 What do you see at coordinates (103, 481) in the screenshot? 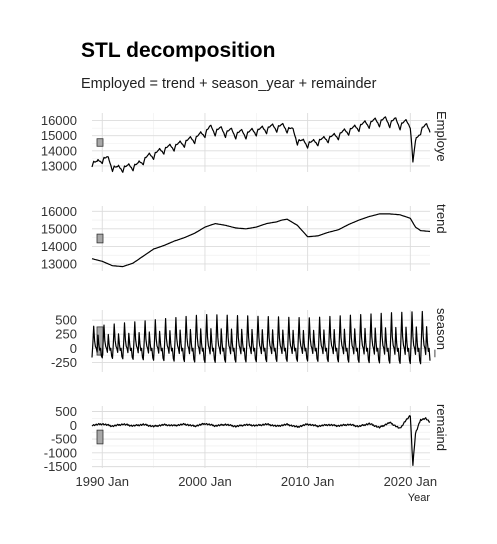
I see `x-tick-label: 1990 Jan` at bounding box center [103, 481].